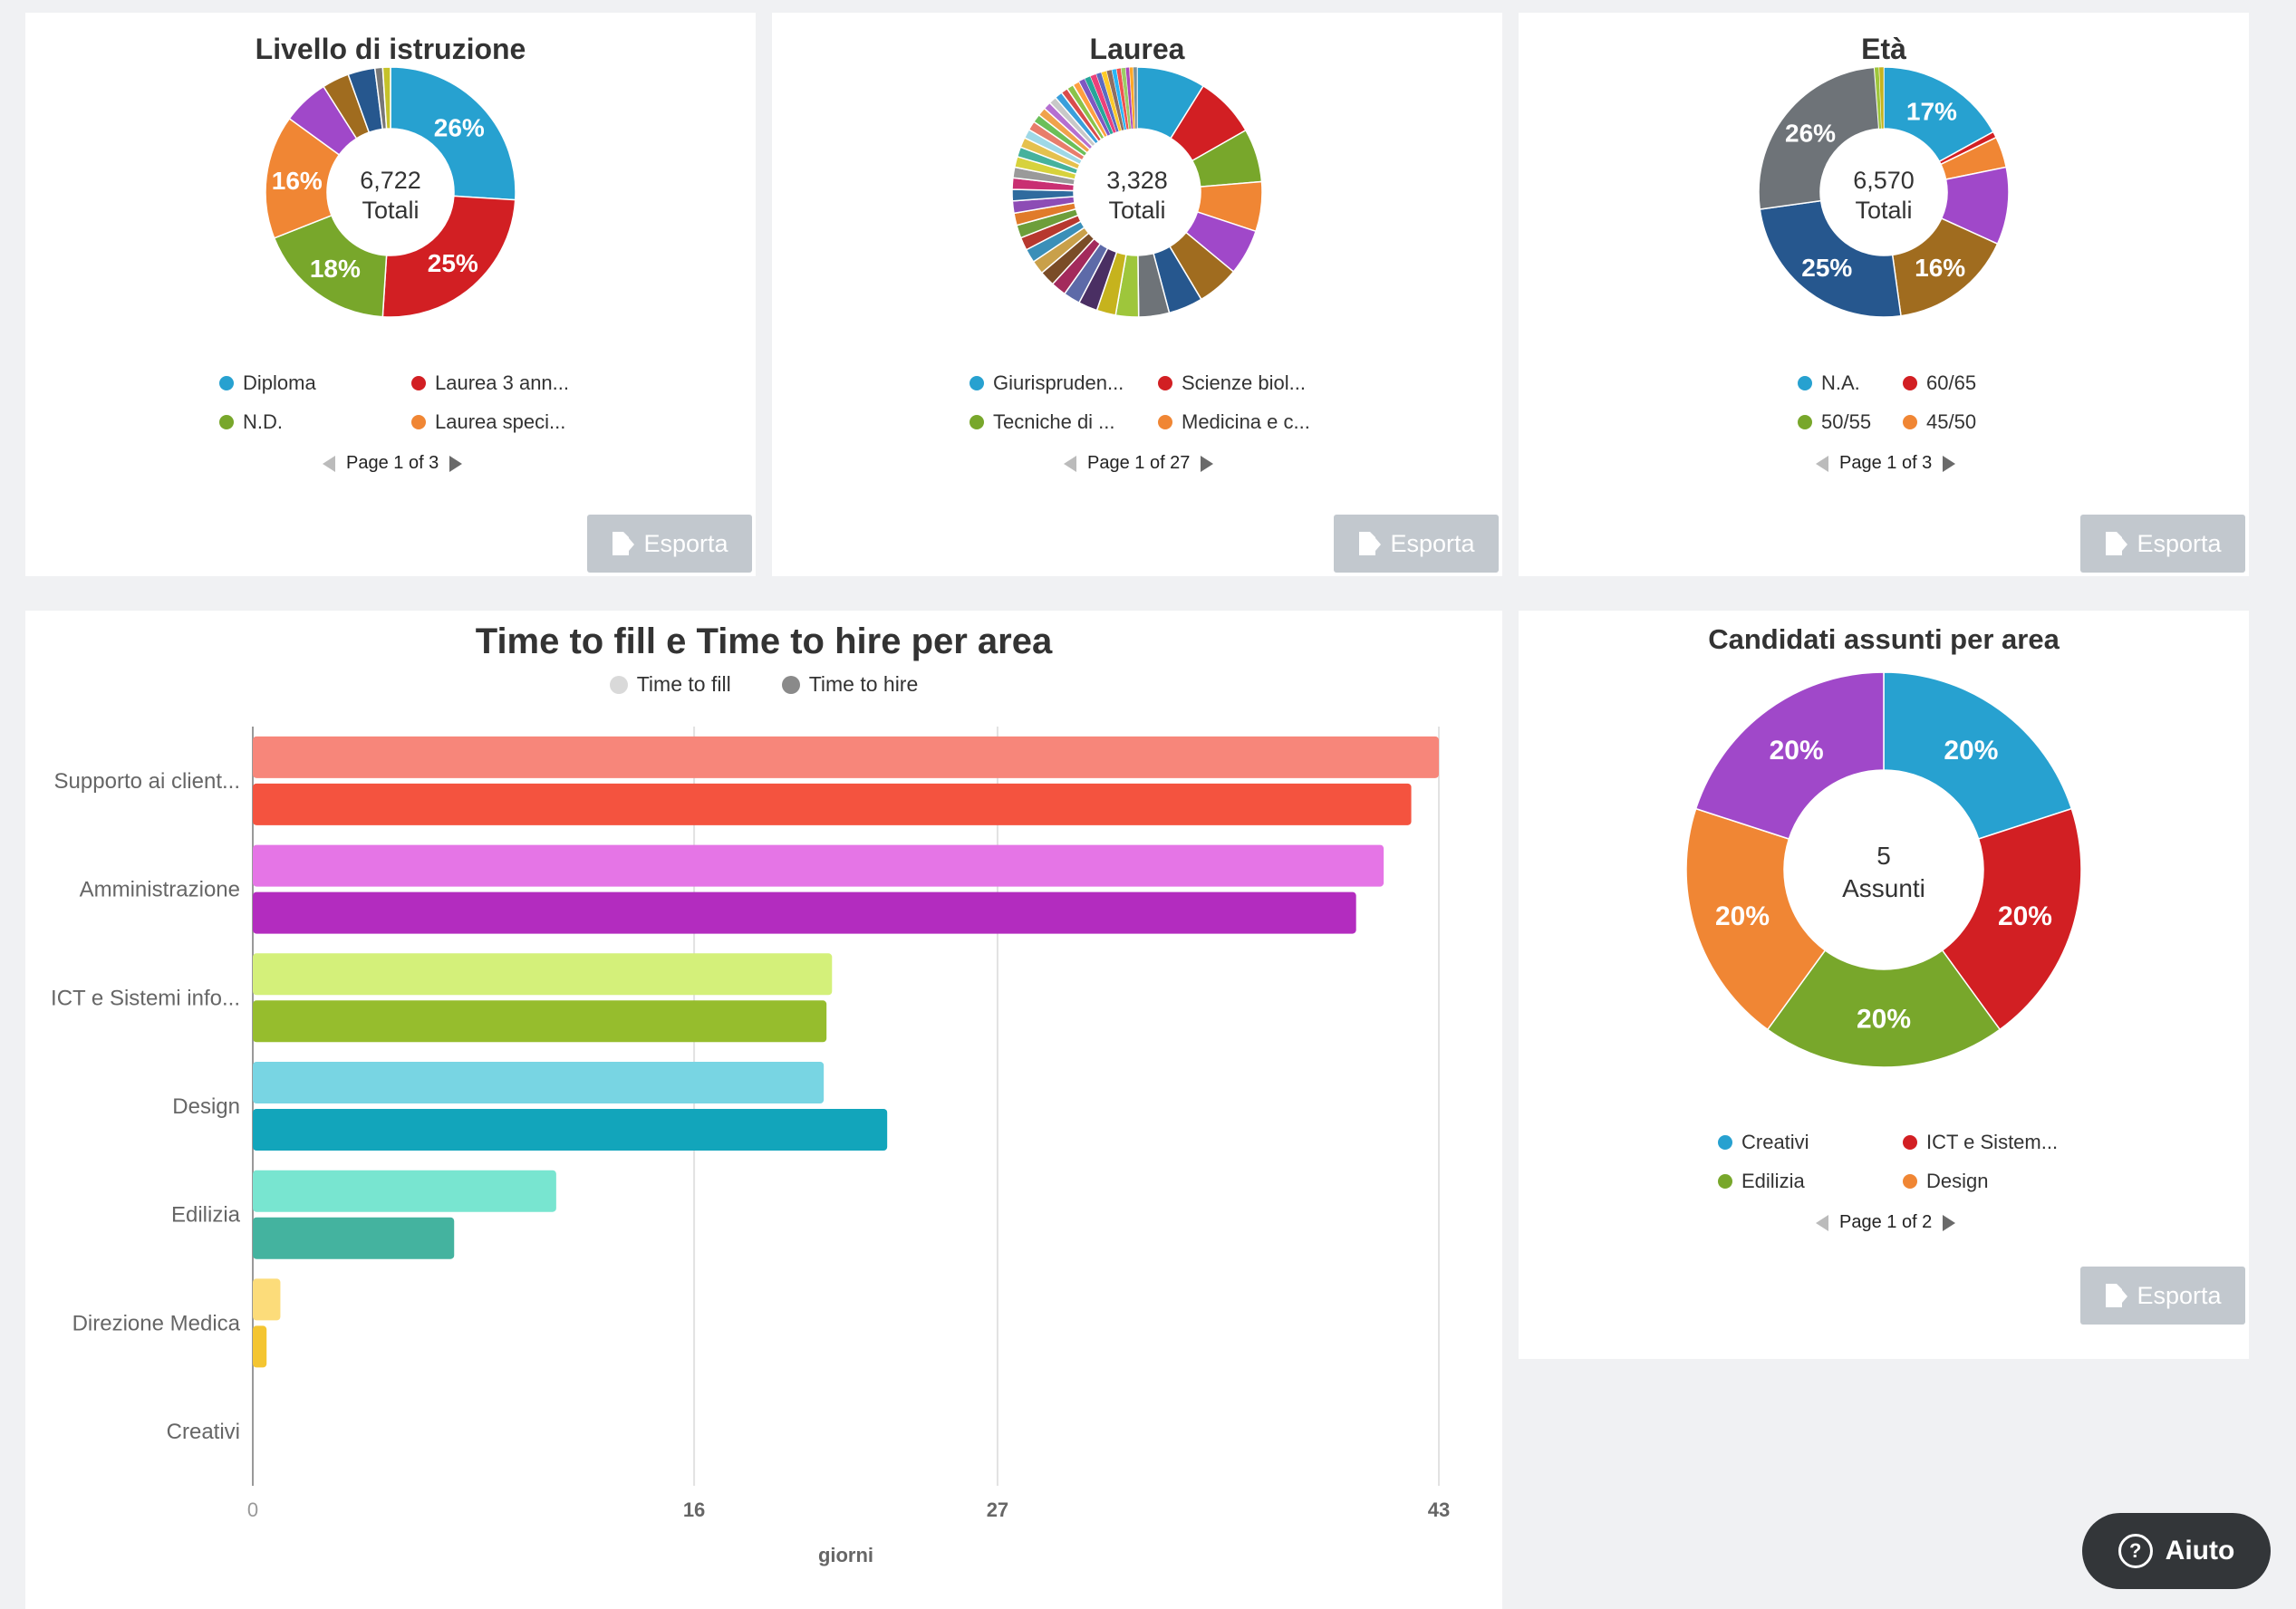  I want to click on chart-legend: Creativi ICT e Sistem... Edilizia Design, so click(1884, 901).